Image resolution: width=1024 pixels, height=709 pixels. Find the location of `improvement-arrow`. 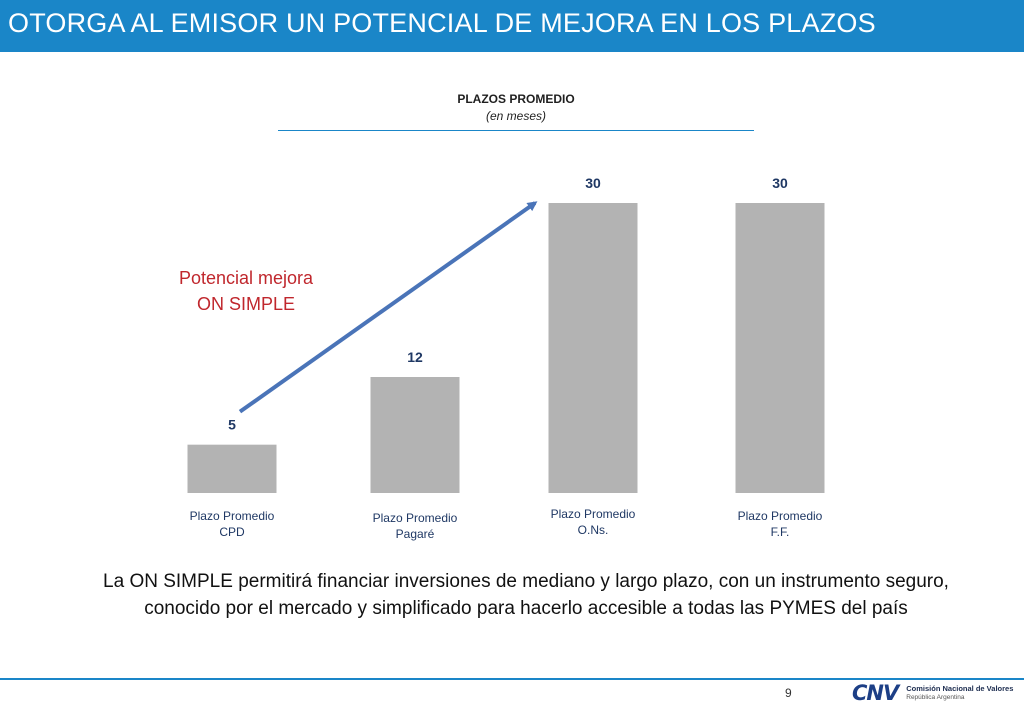

improvement-arrow is located at coordinates (388, 307).